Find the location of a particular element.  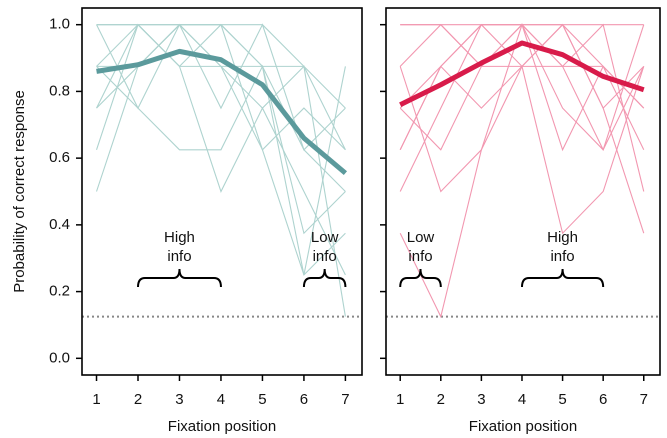

y-axis-label: Probability of correct response is located at coordinates (19, 191).